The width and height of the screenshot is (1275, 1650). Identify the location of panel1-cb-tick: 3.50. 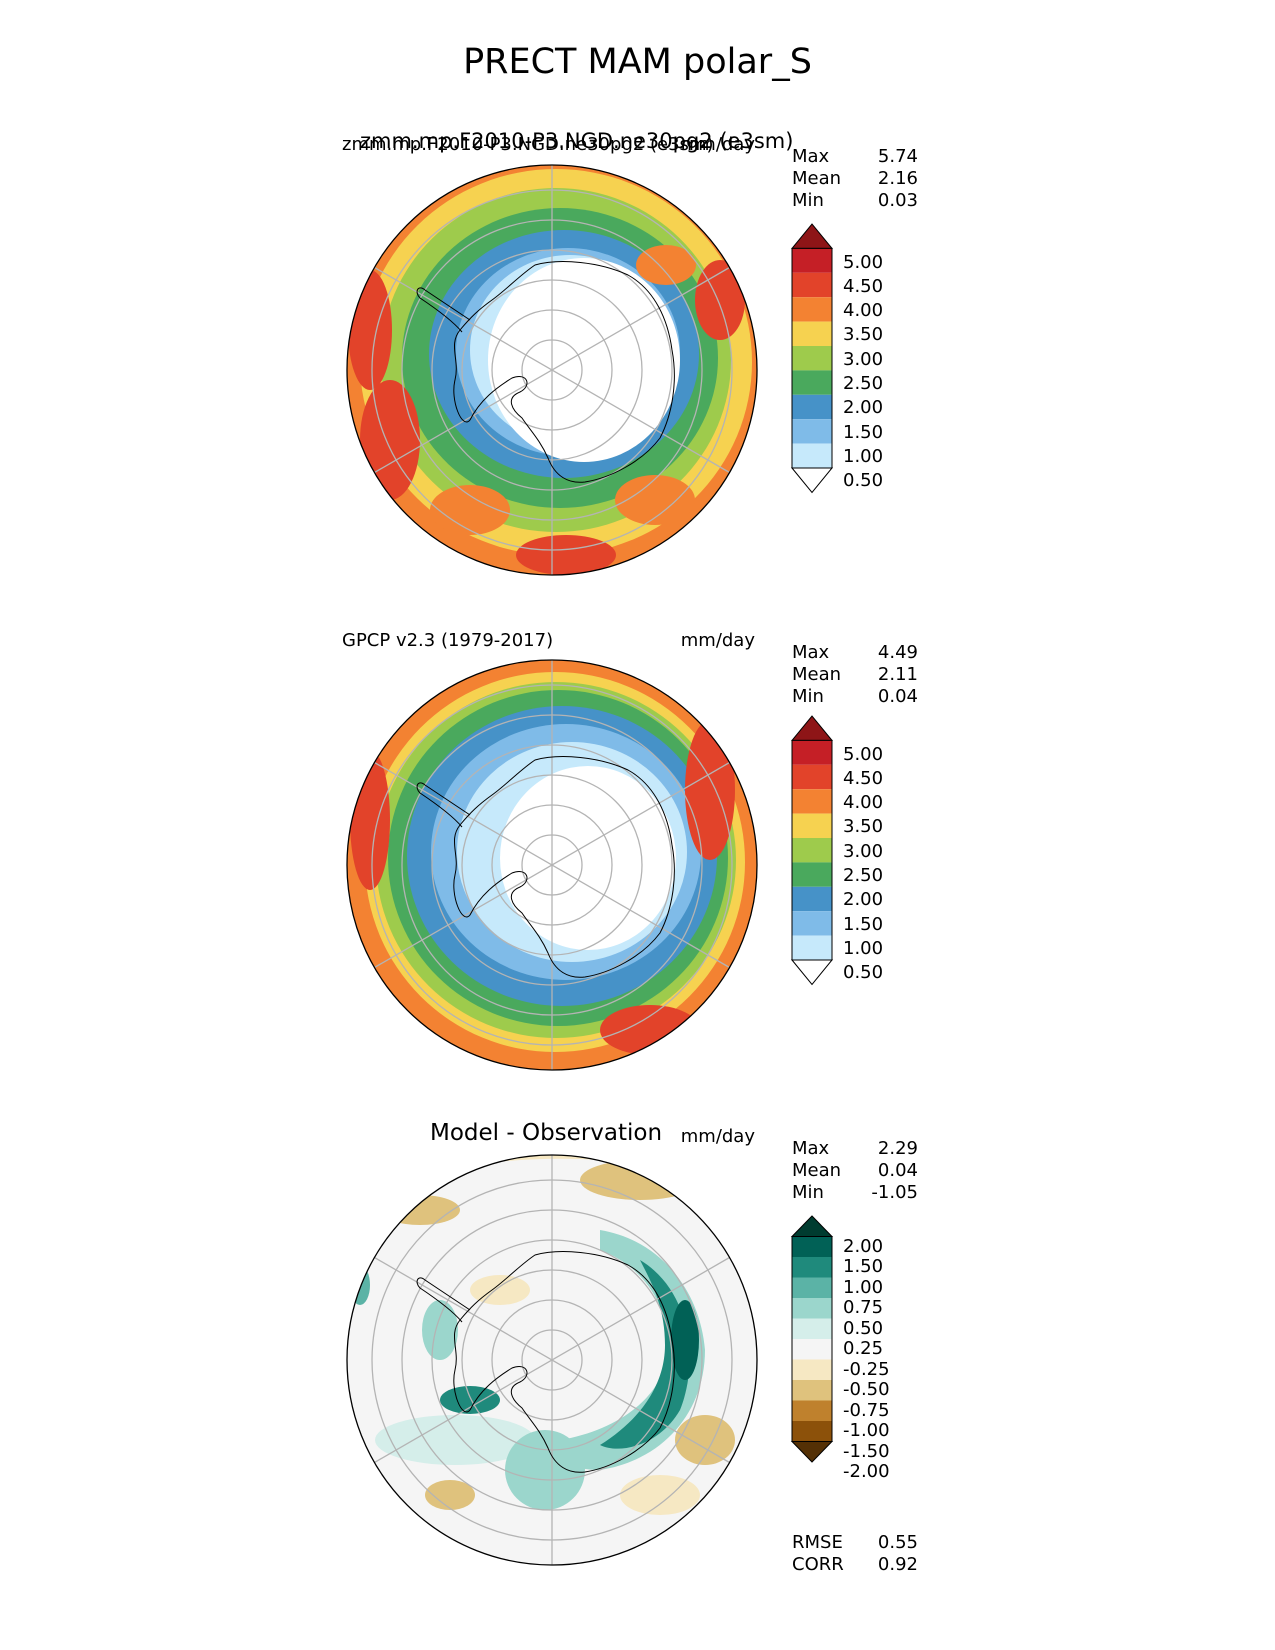
(863, 334).